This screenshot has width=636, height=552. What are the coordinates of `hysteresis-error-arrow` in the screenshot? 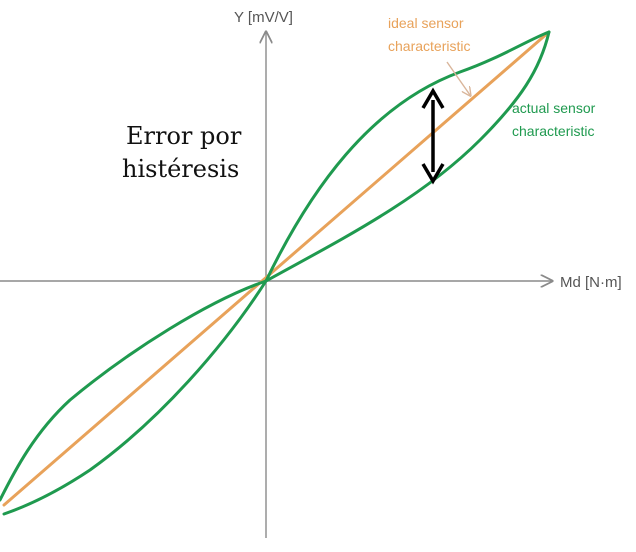 It's located at (433, 136).